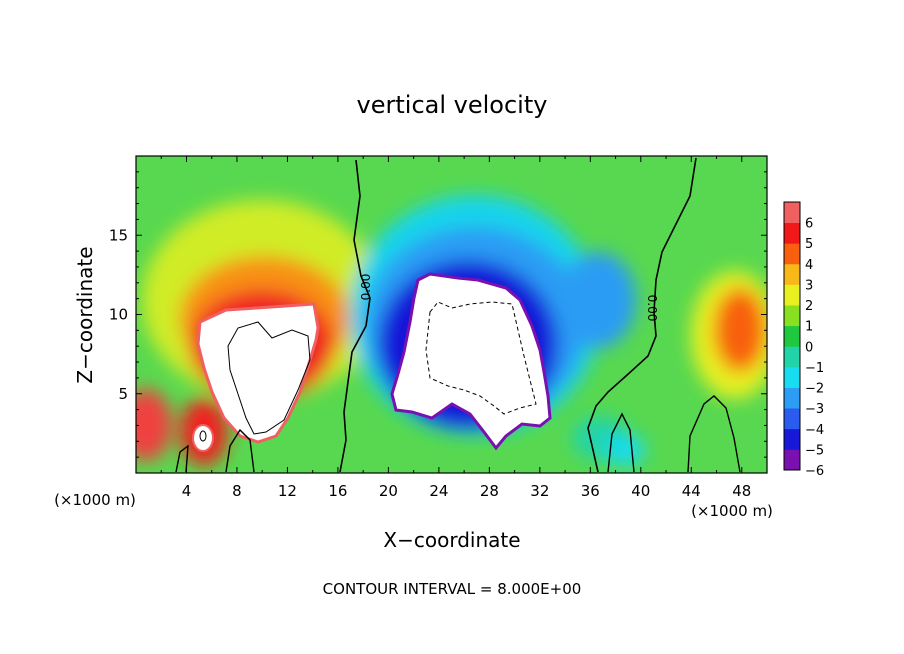 The height and width of the screenshot is (654, 904). What do you see at coordinates (85, 314) in the screenshot?
I see `y-axis-label: Z−coordinate` at bounding box center [85, 314].